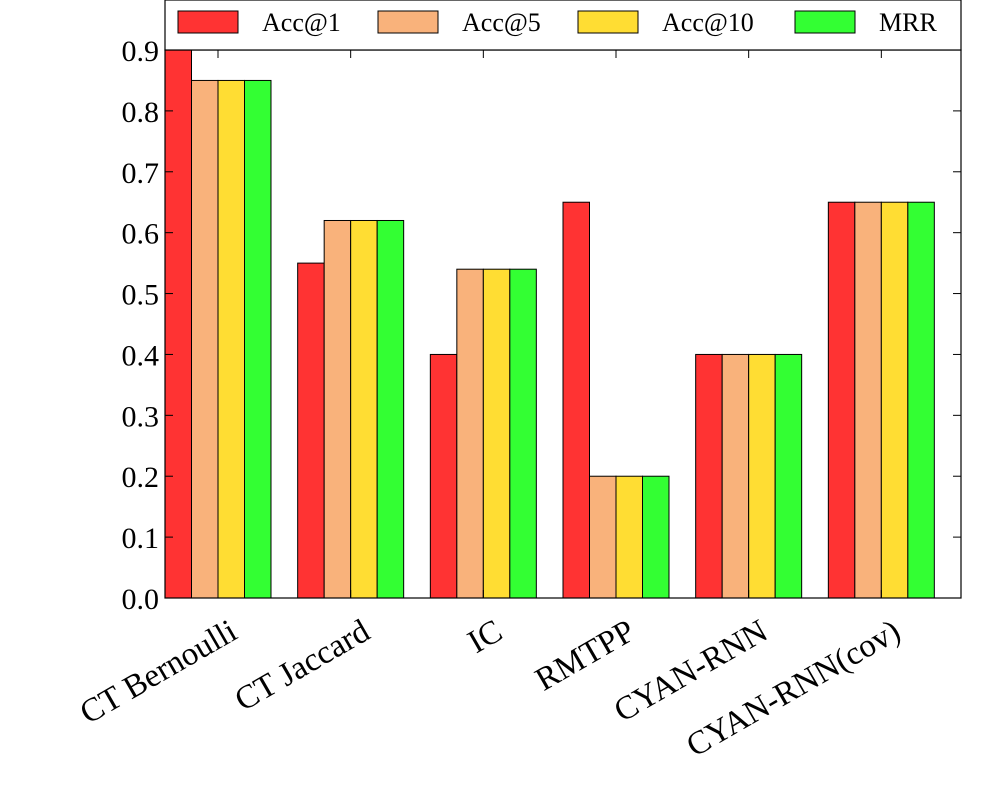  What do you see at coordinates (301, 22) in the screenshot?
I see `legend-label: Acc@1` at bounding box center [301, 22].